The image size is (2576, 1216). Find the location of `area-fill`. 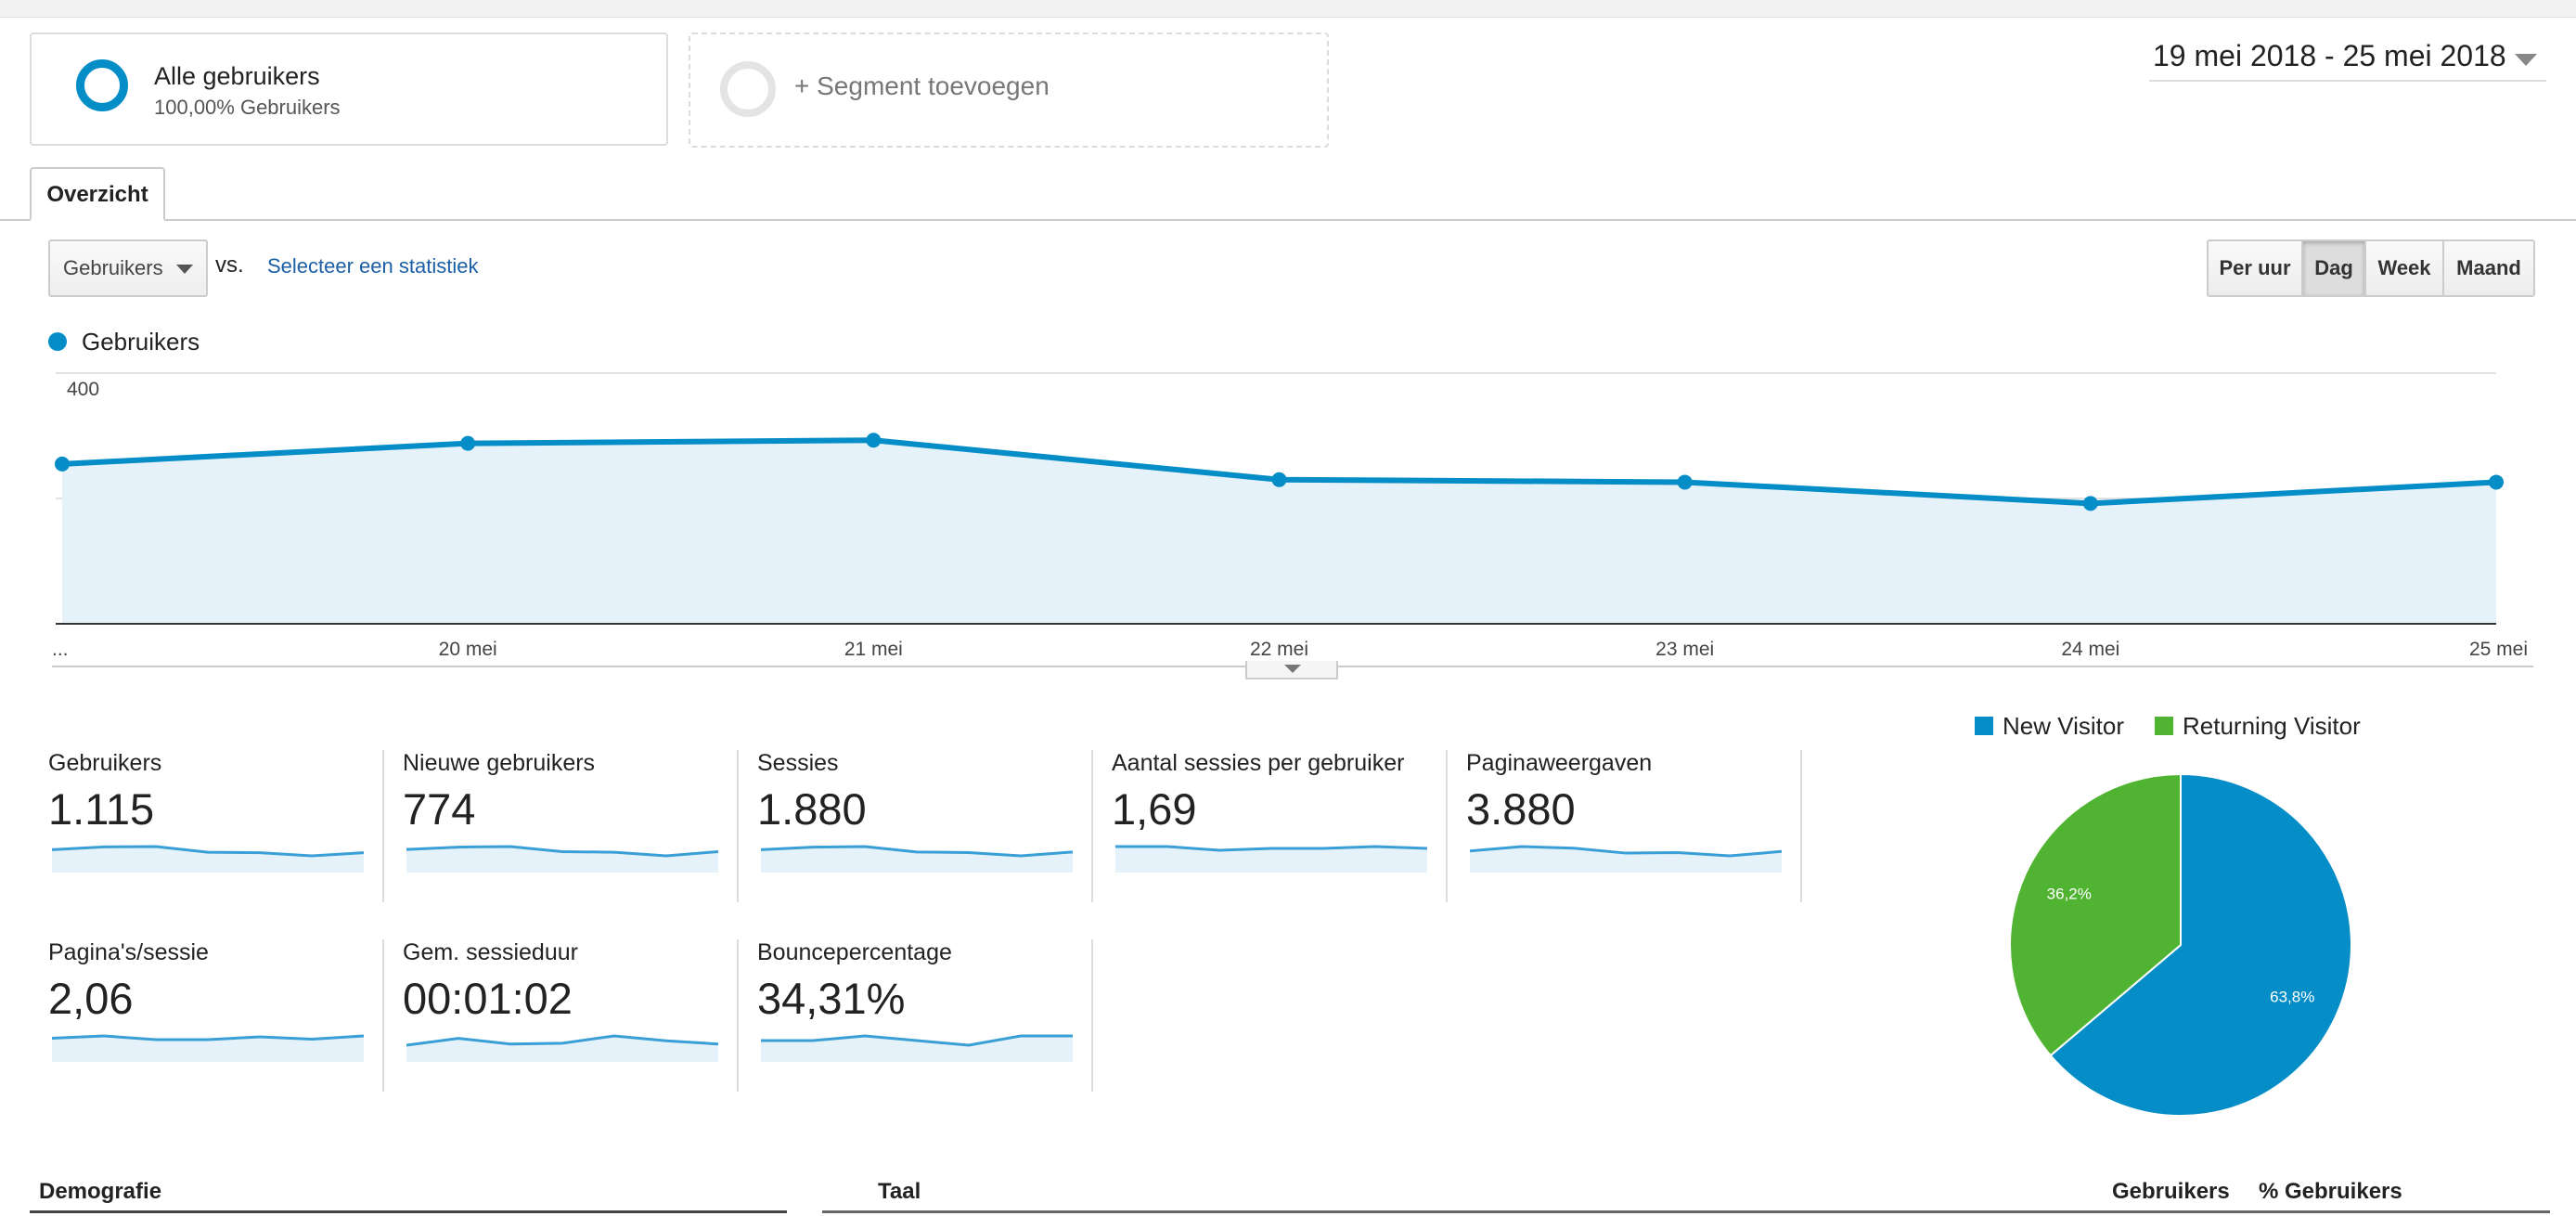

area-fill is located at coordinates (1279, 532).